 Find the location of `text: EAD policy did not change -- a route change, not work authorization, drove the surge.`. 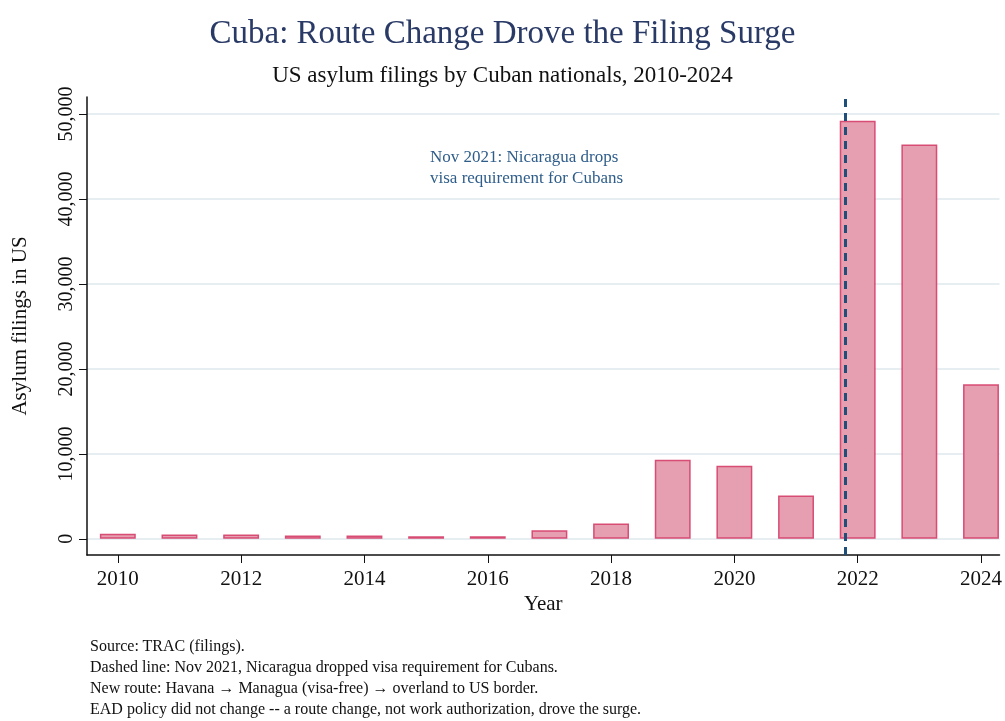

text: EAD policy did not change -- a route change, not work authorization, drove the surge. is located at coordinates (366, 708).